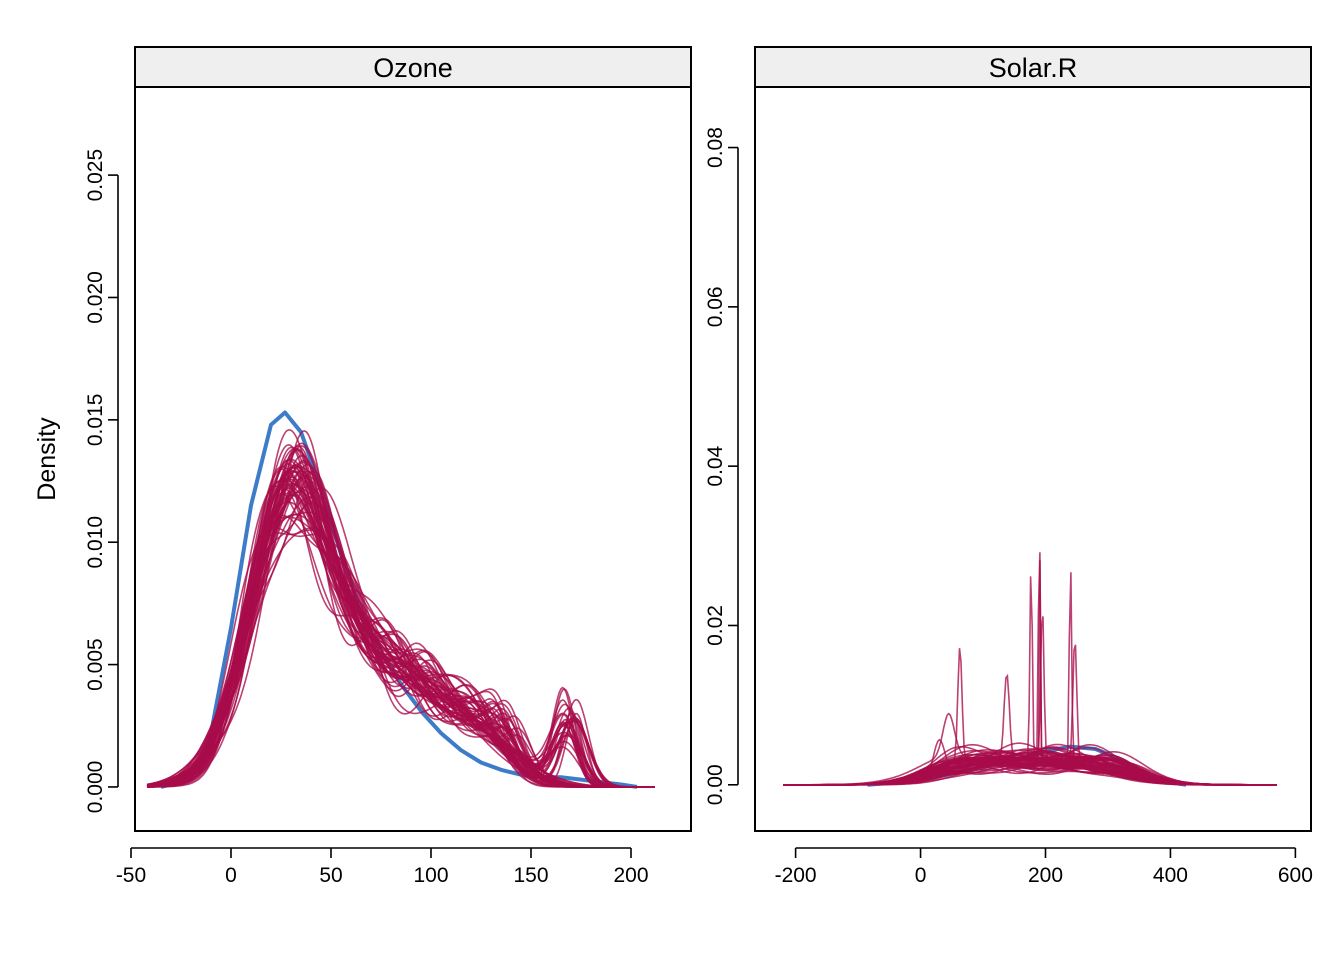 This screenshot has height=960, width=1344. Describe the element at coordinates (1045, 875) in the screenshot. I see `x-tick-label-solar-r: 200` at that location.